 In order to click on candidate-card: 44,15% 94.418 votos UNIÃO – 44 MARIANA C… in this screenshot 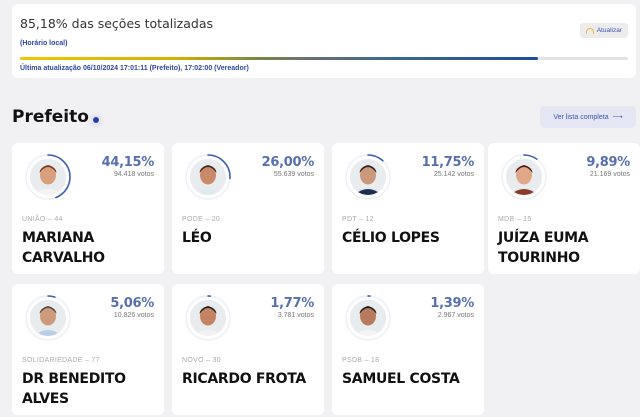, I will do `click(88, 208)`.